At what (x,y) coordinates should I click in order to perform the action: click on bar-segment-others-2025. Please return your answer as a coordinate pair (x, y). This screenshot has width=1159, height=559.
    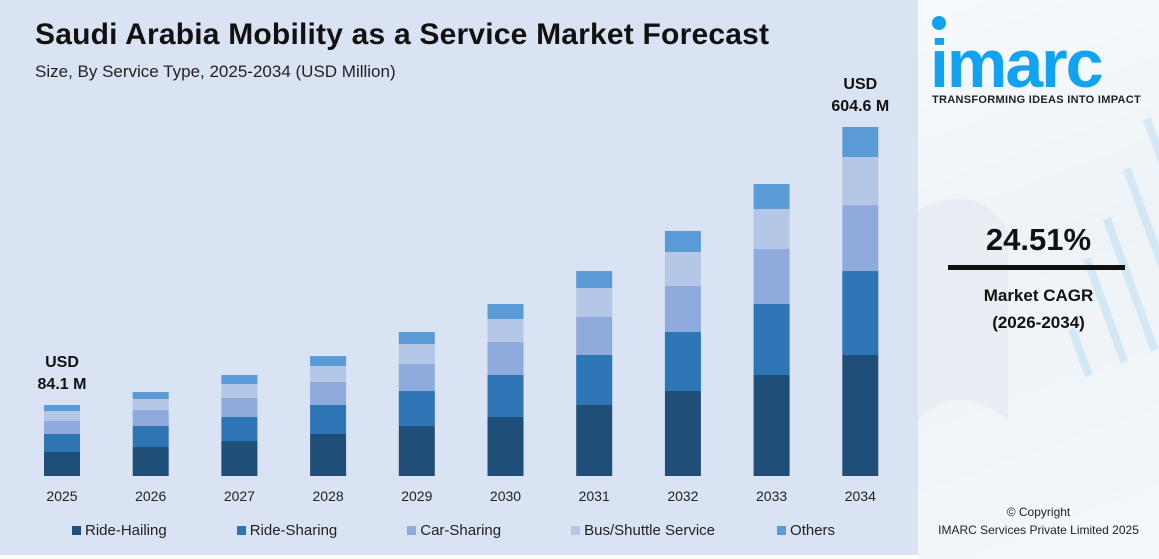
    Looking at the image, I should click on (62, 408).